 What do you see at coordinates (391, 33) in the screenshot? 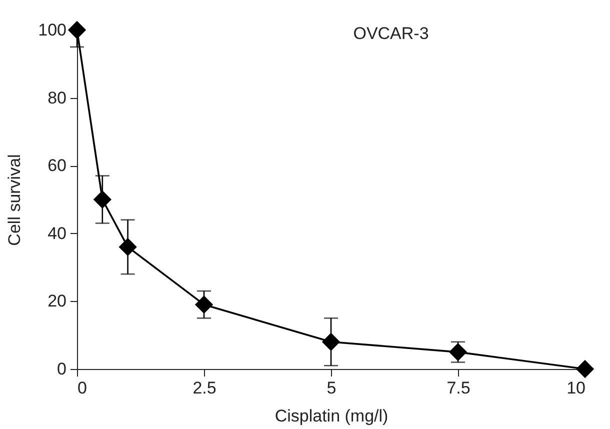
I see `chart-title: OVCAR-3` at bounding box center [391, 33].